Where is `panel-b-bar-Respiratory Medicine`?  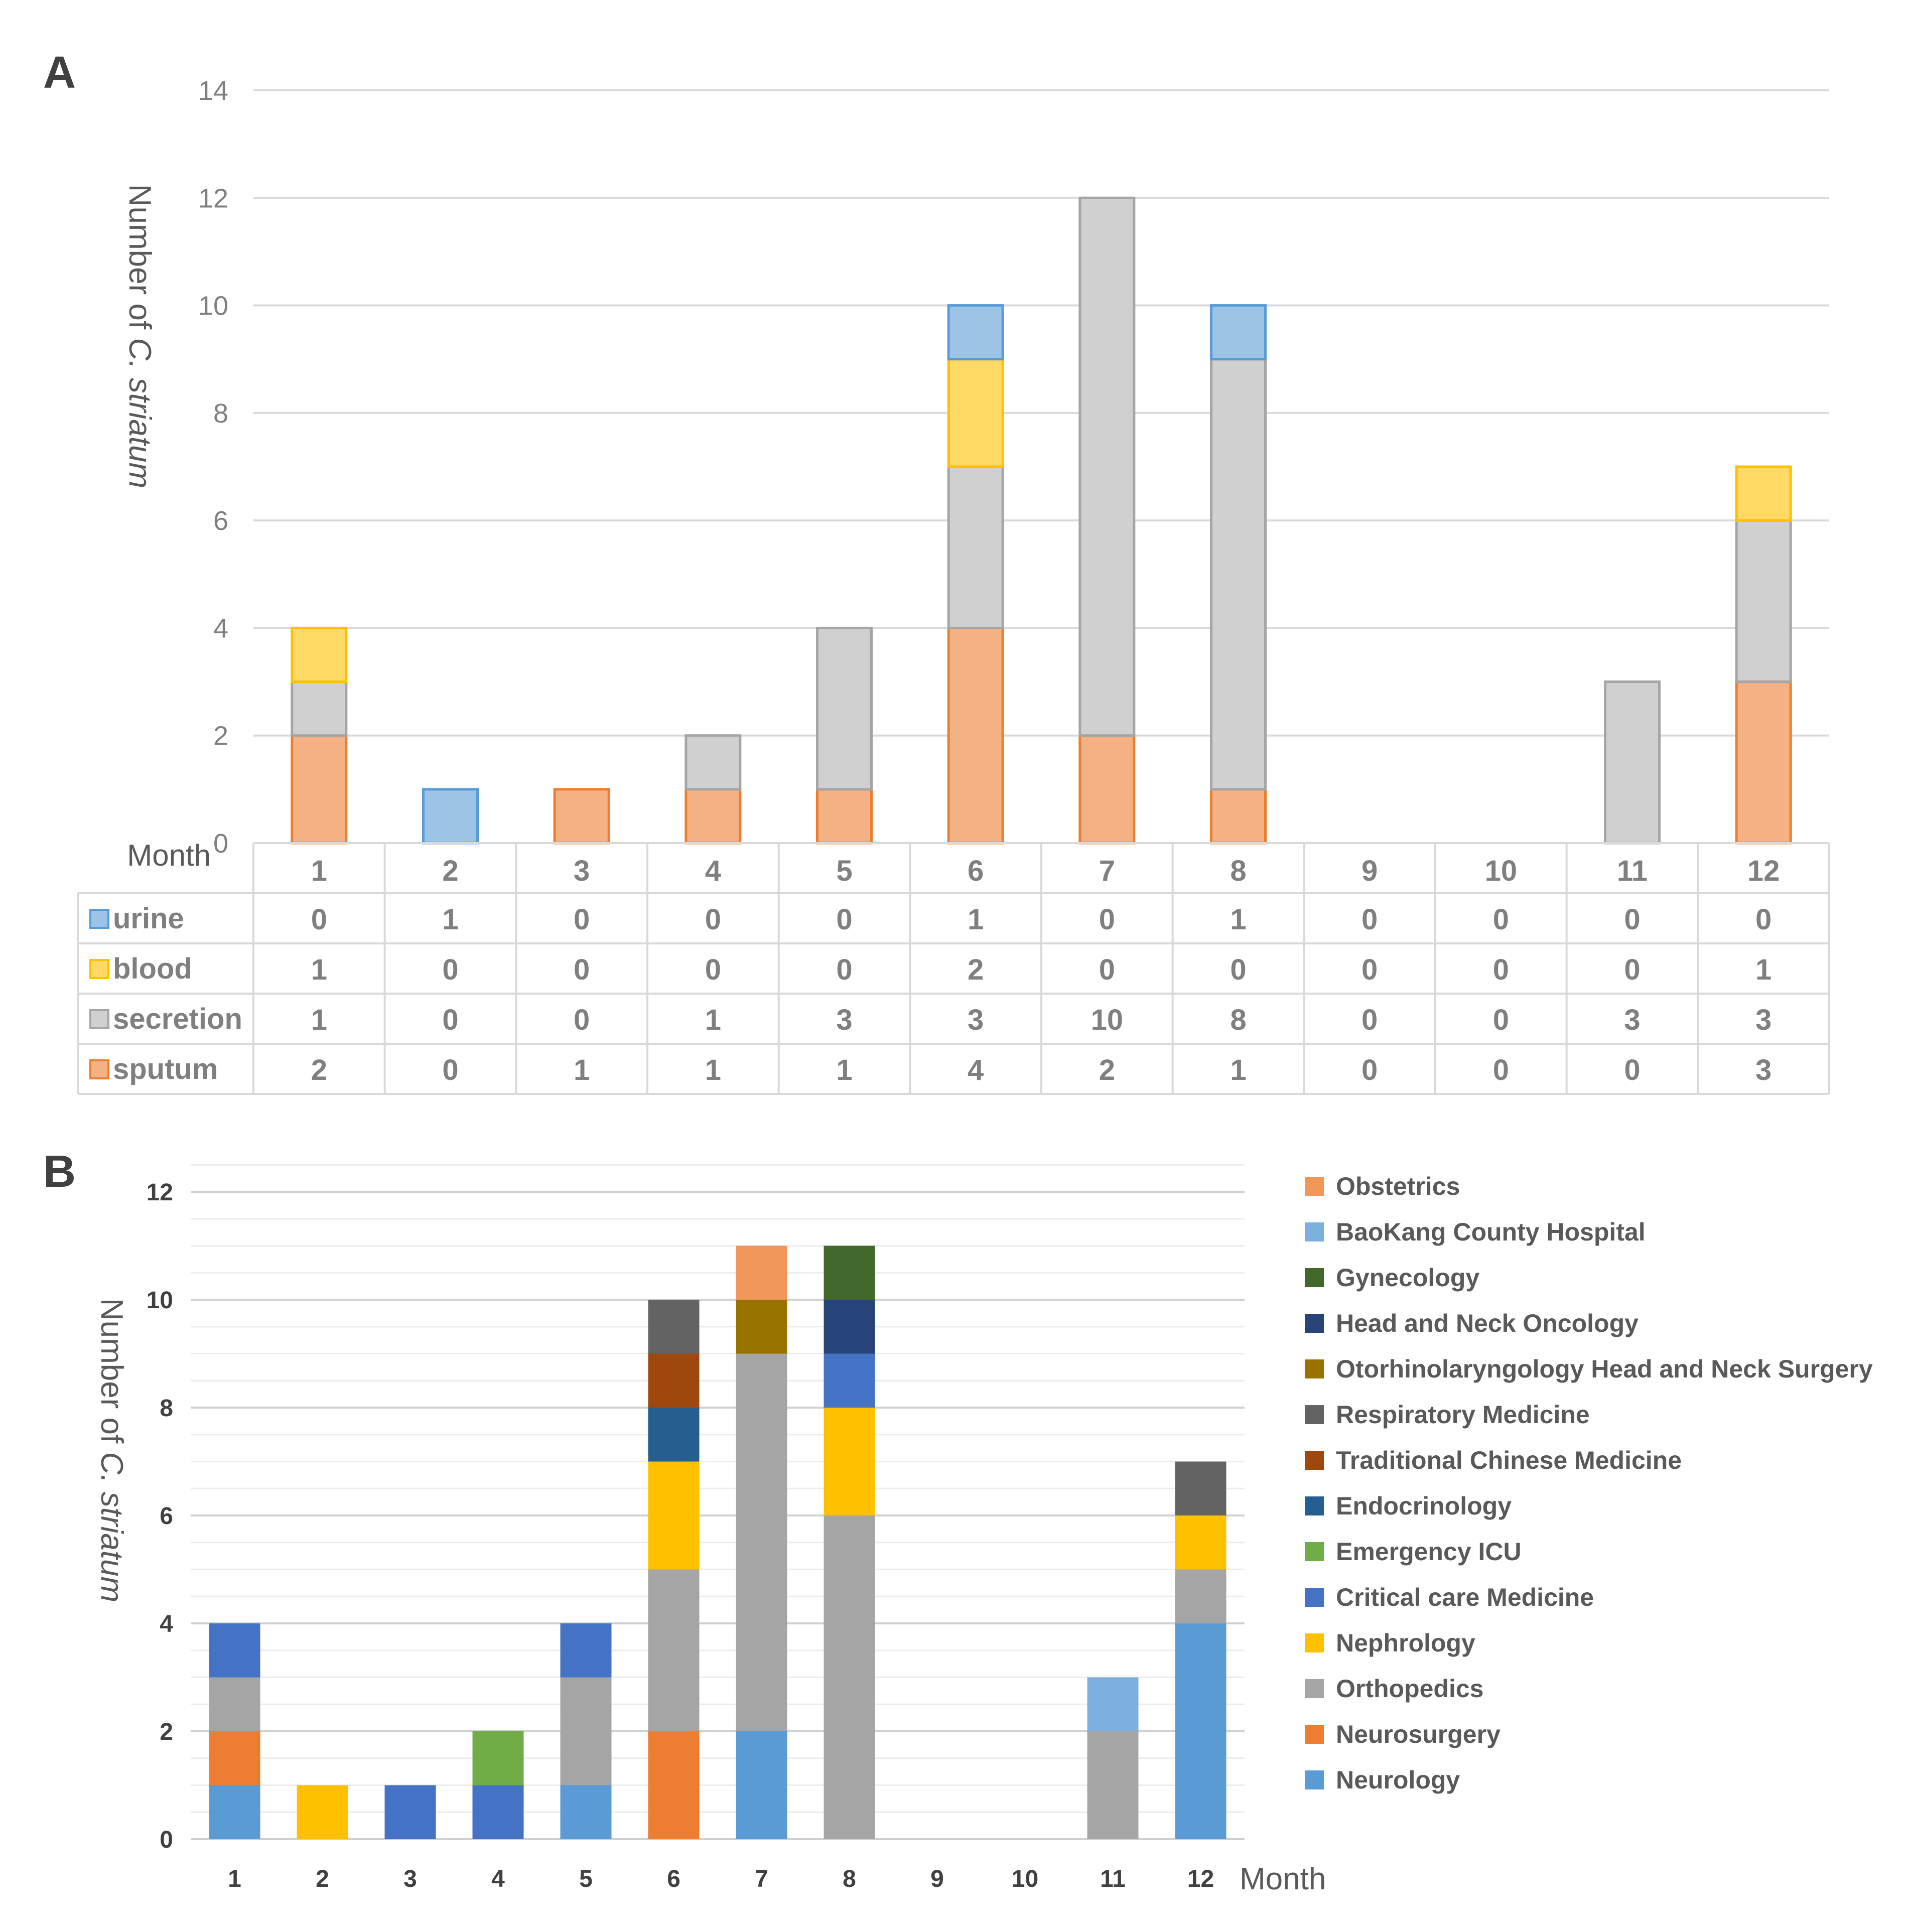 panel-b-bar-Respiratory Medicine is located at coordinates (674, 1327).